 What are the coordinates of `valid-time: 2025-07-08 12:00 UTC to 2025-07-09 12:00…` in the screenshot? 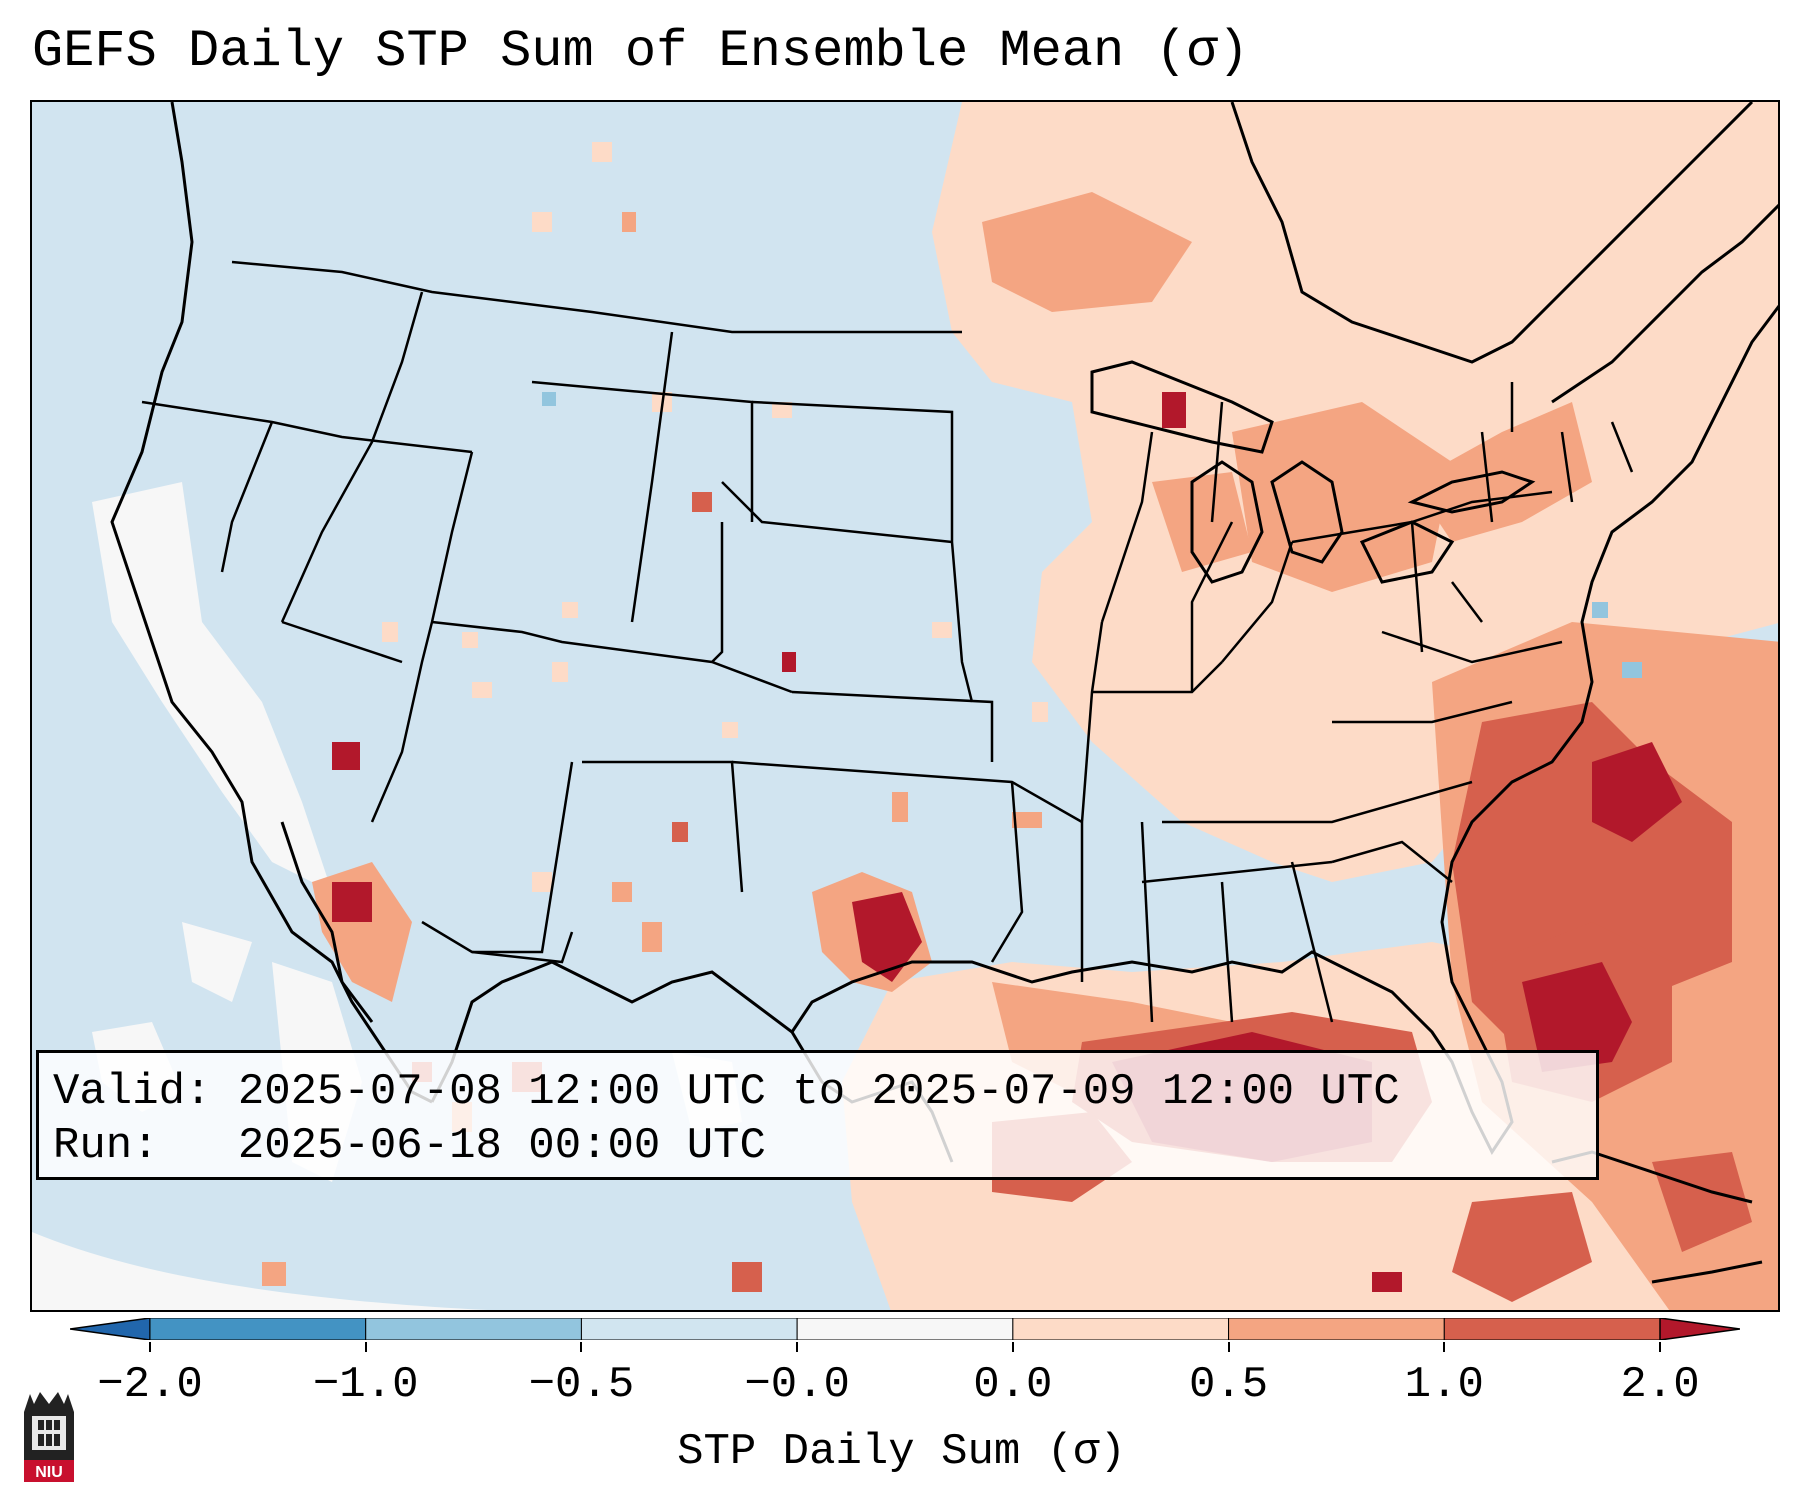 It's located at (818, 1092).